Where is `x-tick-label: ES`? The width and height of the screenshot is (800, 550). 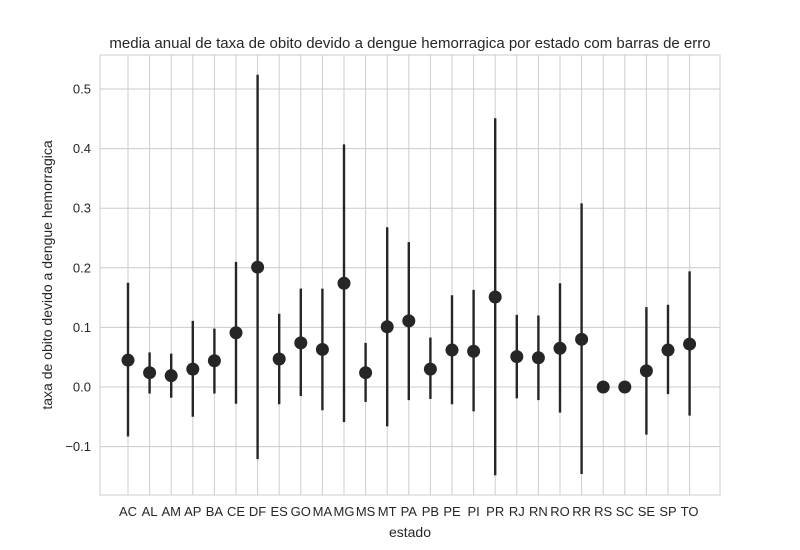
x-tick-label: ES is located at coordinates (280, 511).